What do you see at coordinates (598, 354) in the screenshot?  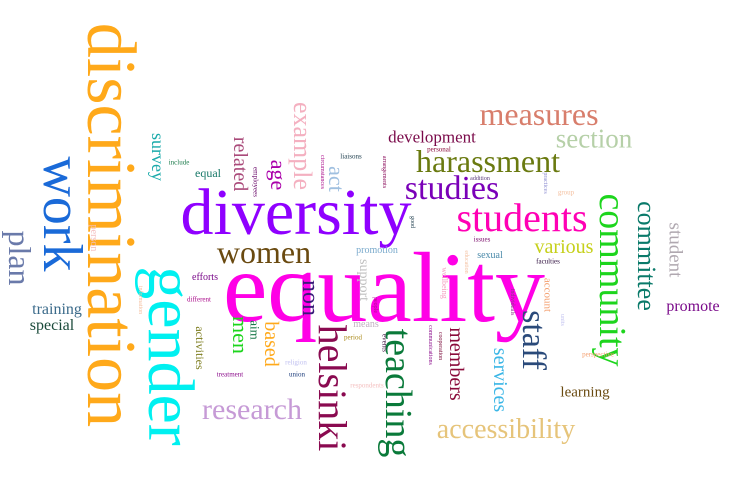 I see `word-perspective: perspective` at bounding box center [598, 354].